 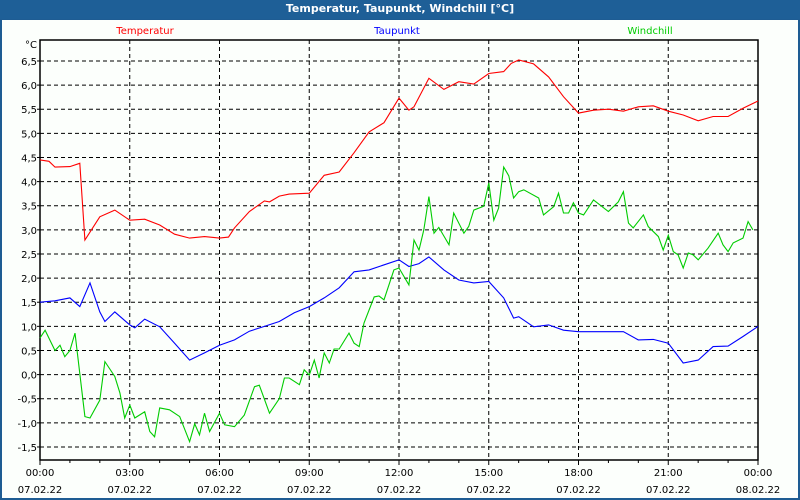 What do you see at coordinates (31, 45) in the screenshot?
I see `y-axis-unit: °C` at bounding box center [31, 45].